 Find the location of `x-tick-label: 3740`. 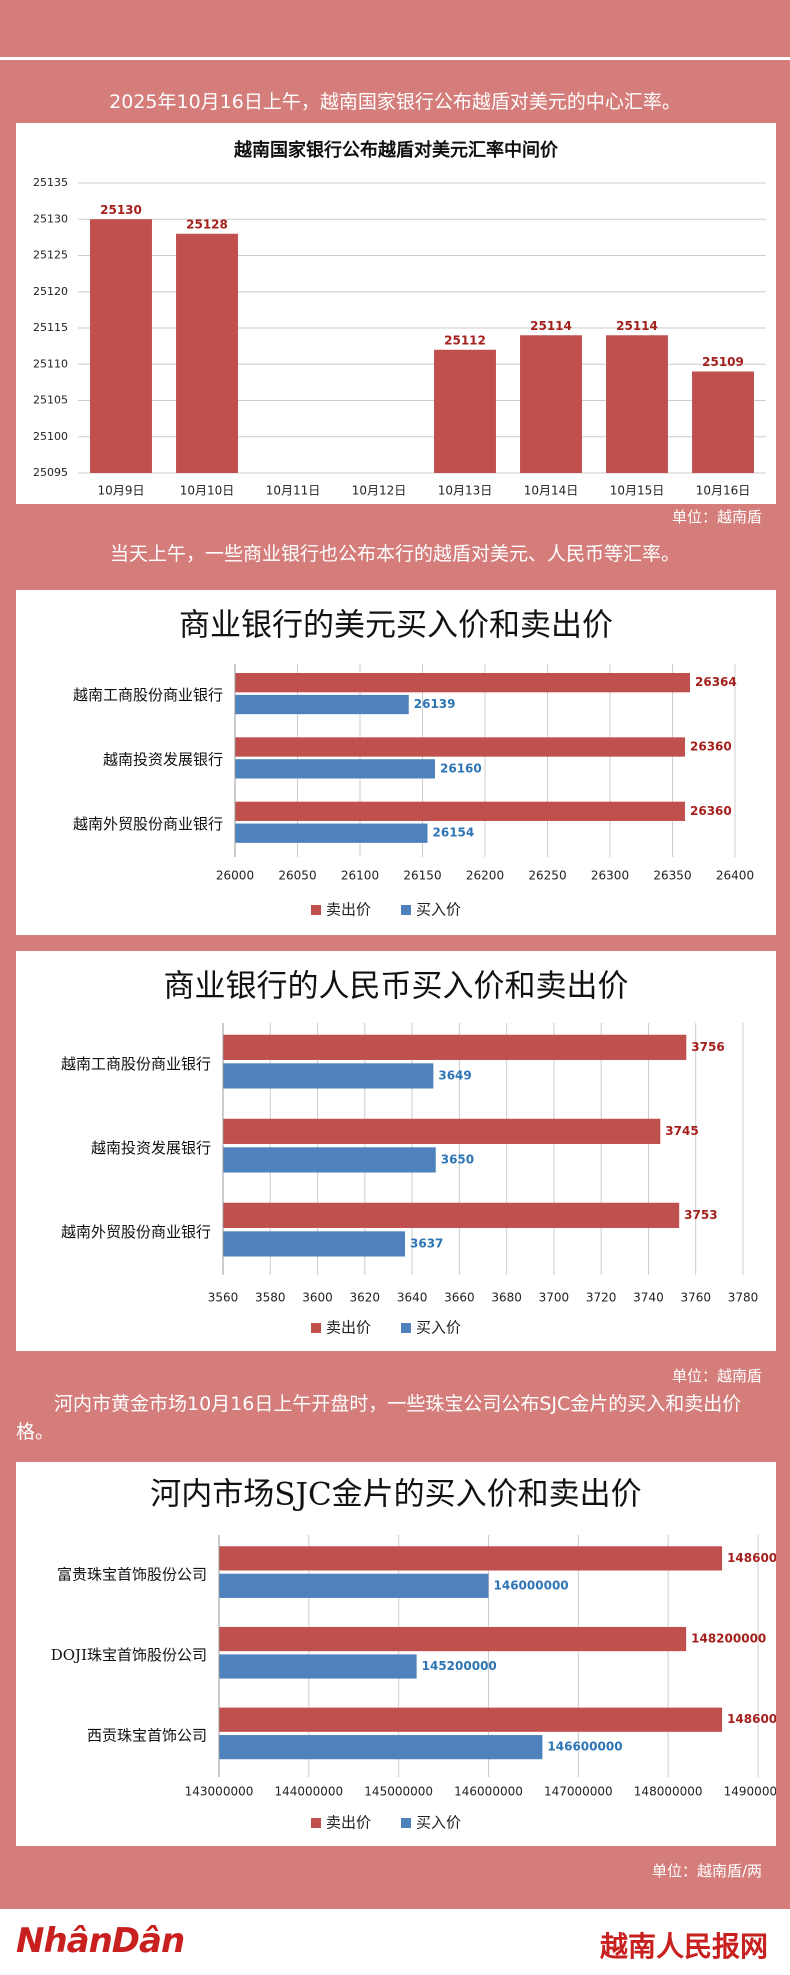

x-tick-label: 3740 is located at coordinates (648, 1298).